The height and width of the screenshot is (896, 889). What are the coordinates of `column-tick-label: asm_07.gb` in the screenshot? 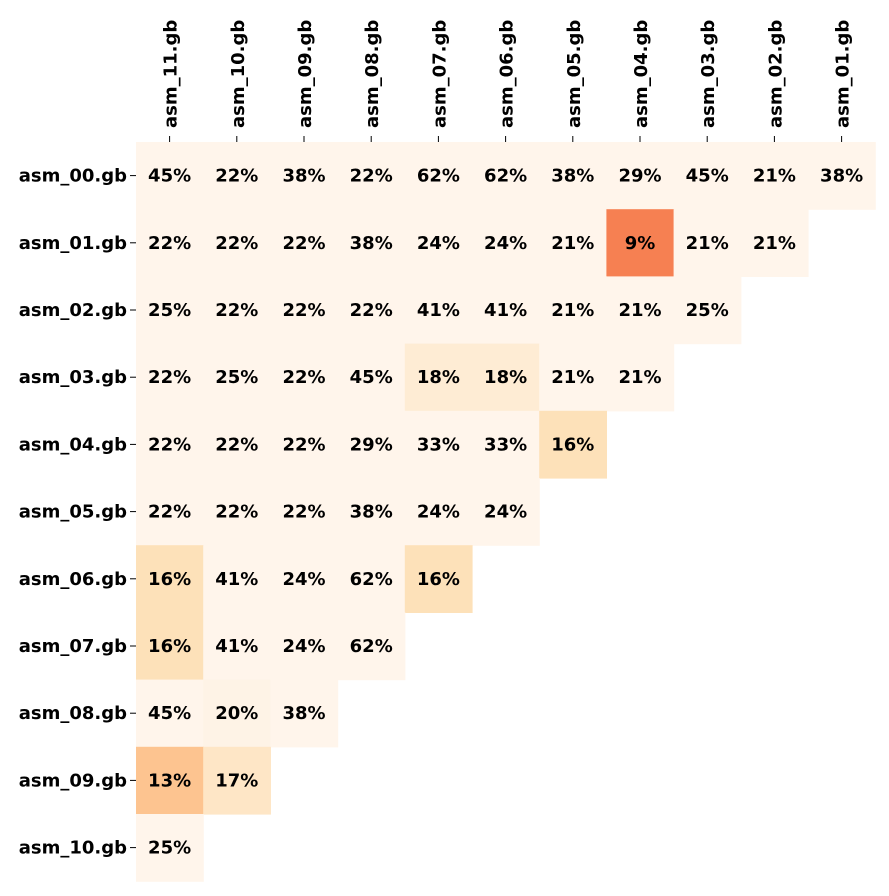 It's located at (439, 74).